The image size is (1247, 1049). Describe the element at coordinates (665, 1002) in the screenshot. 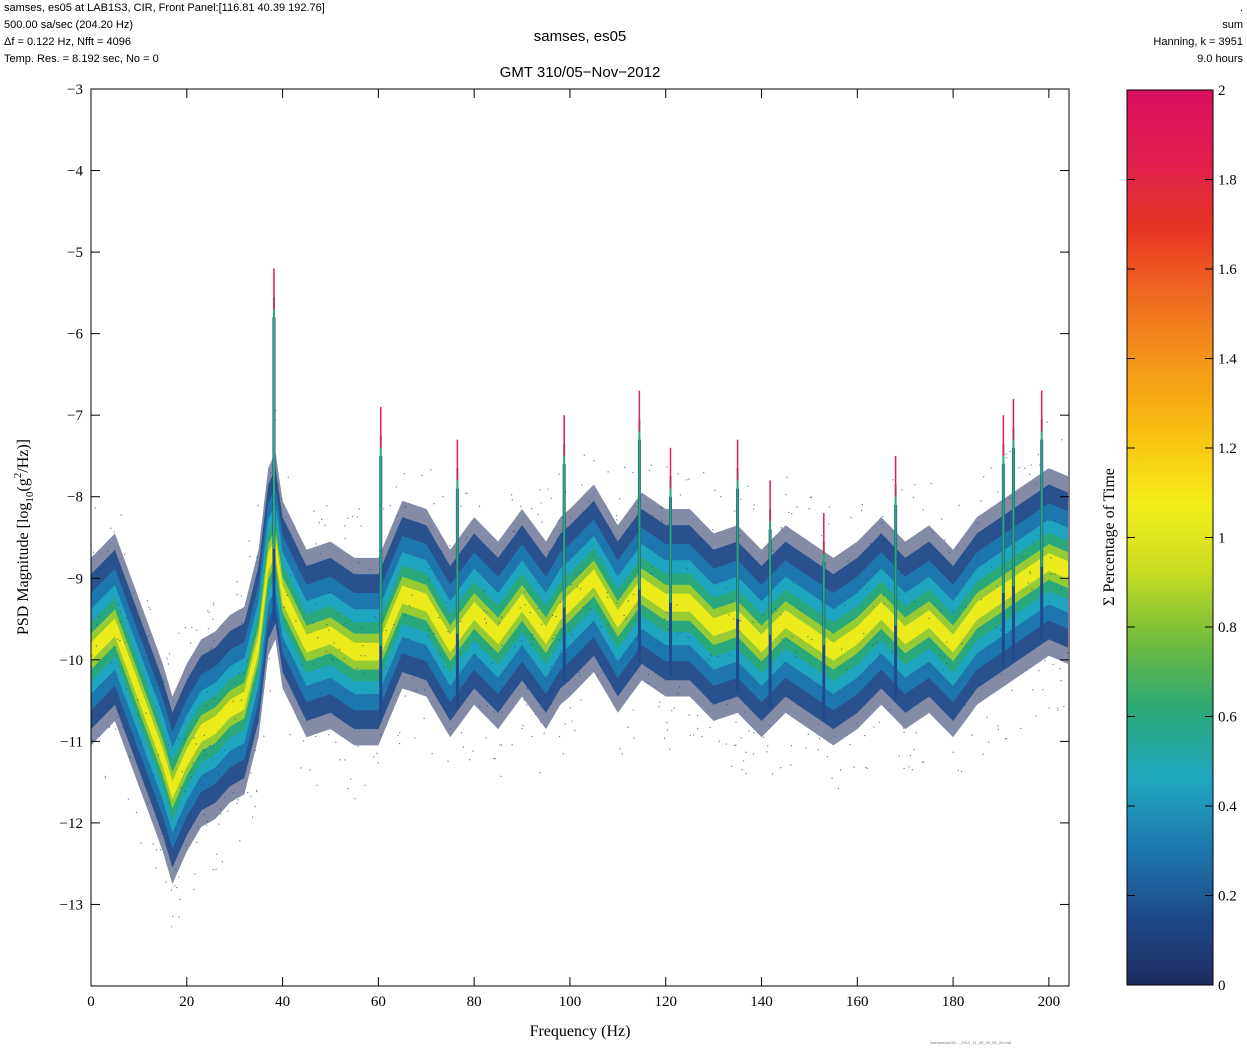

I see `x-tick-label: 120` at that location.